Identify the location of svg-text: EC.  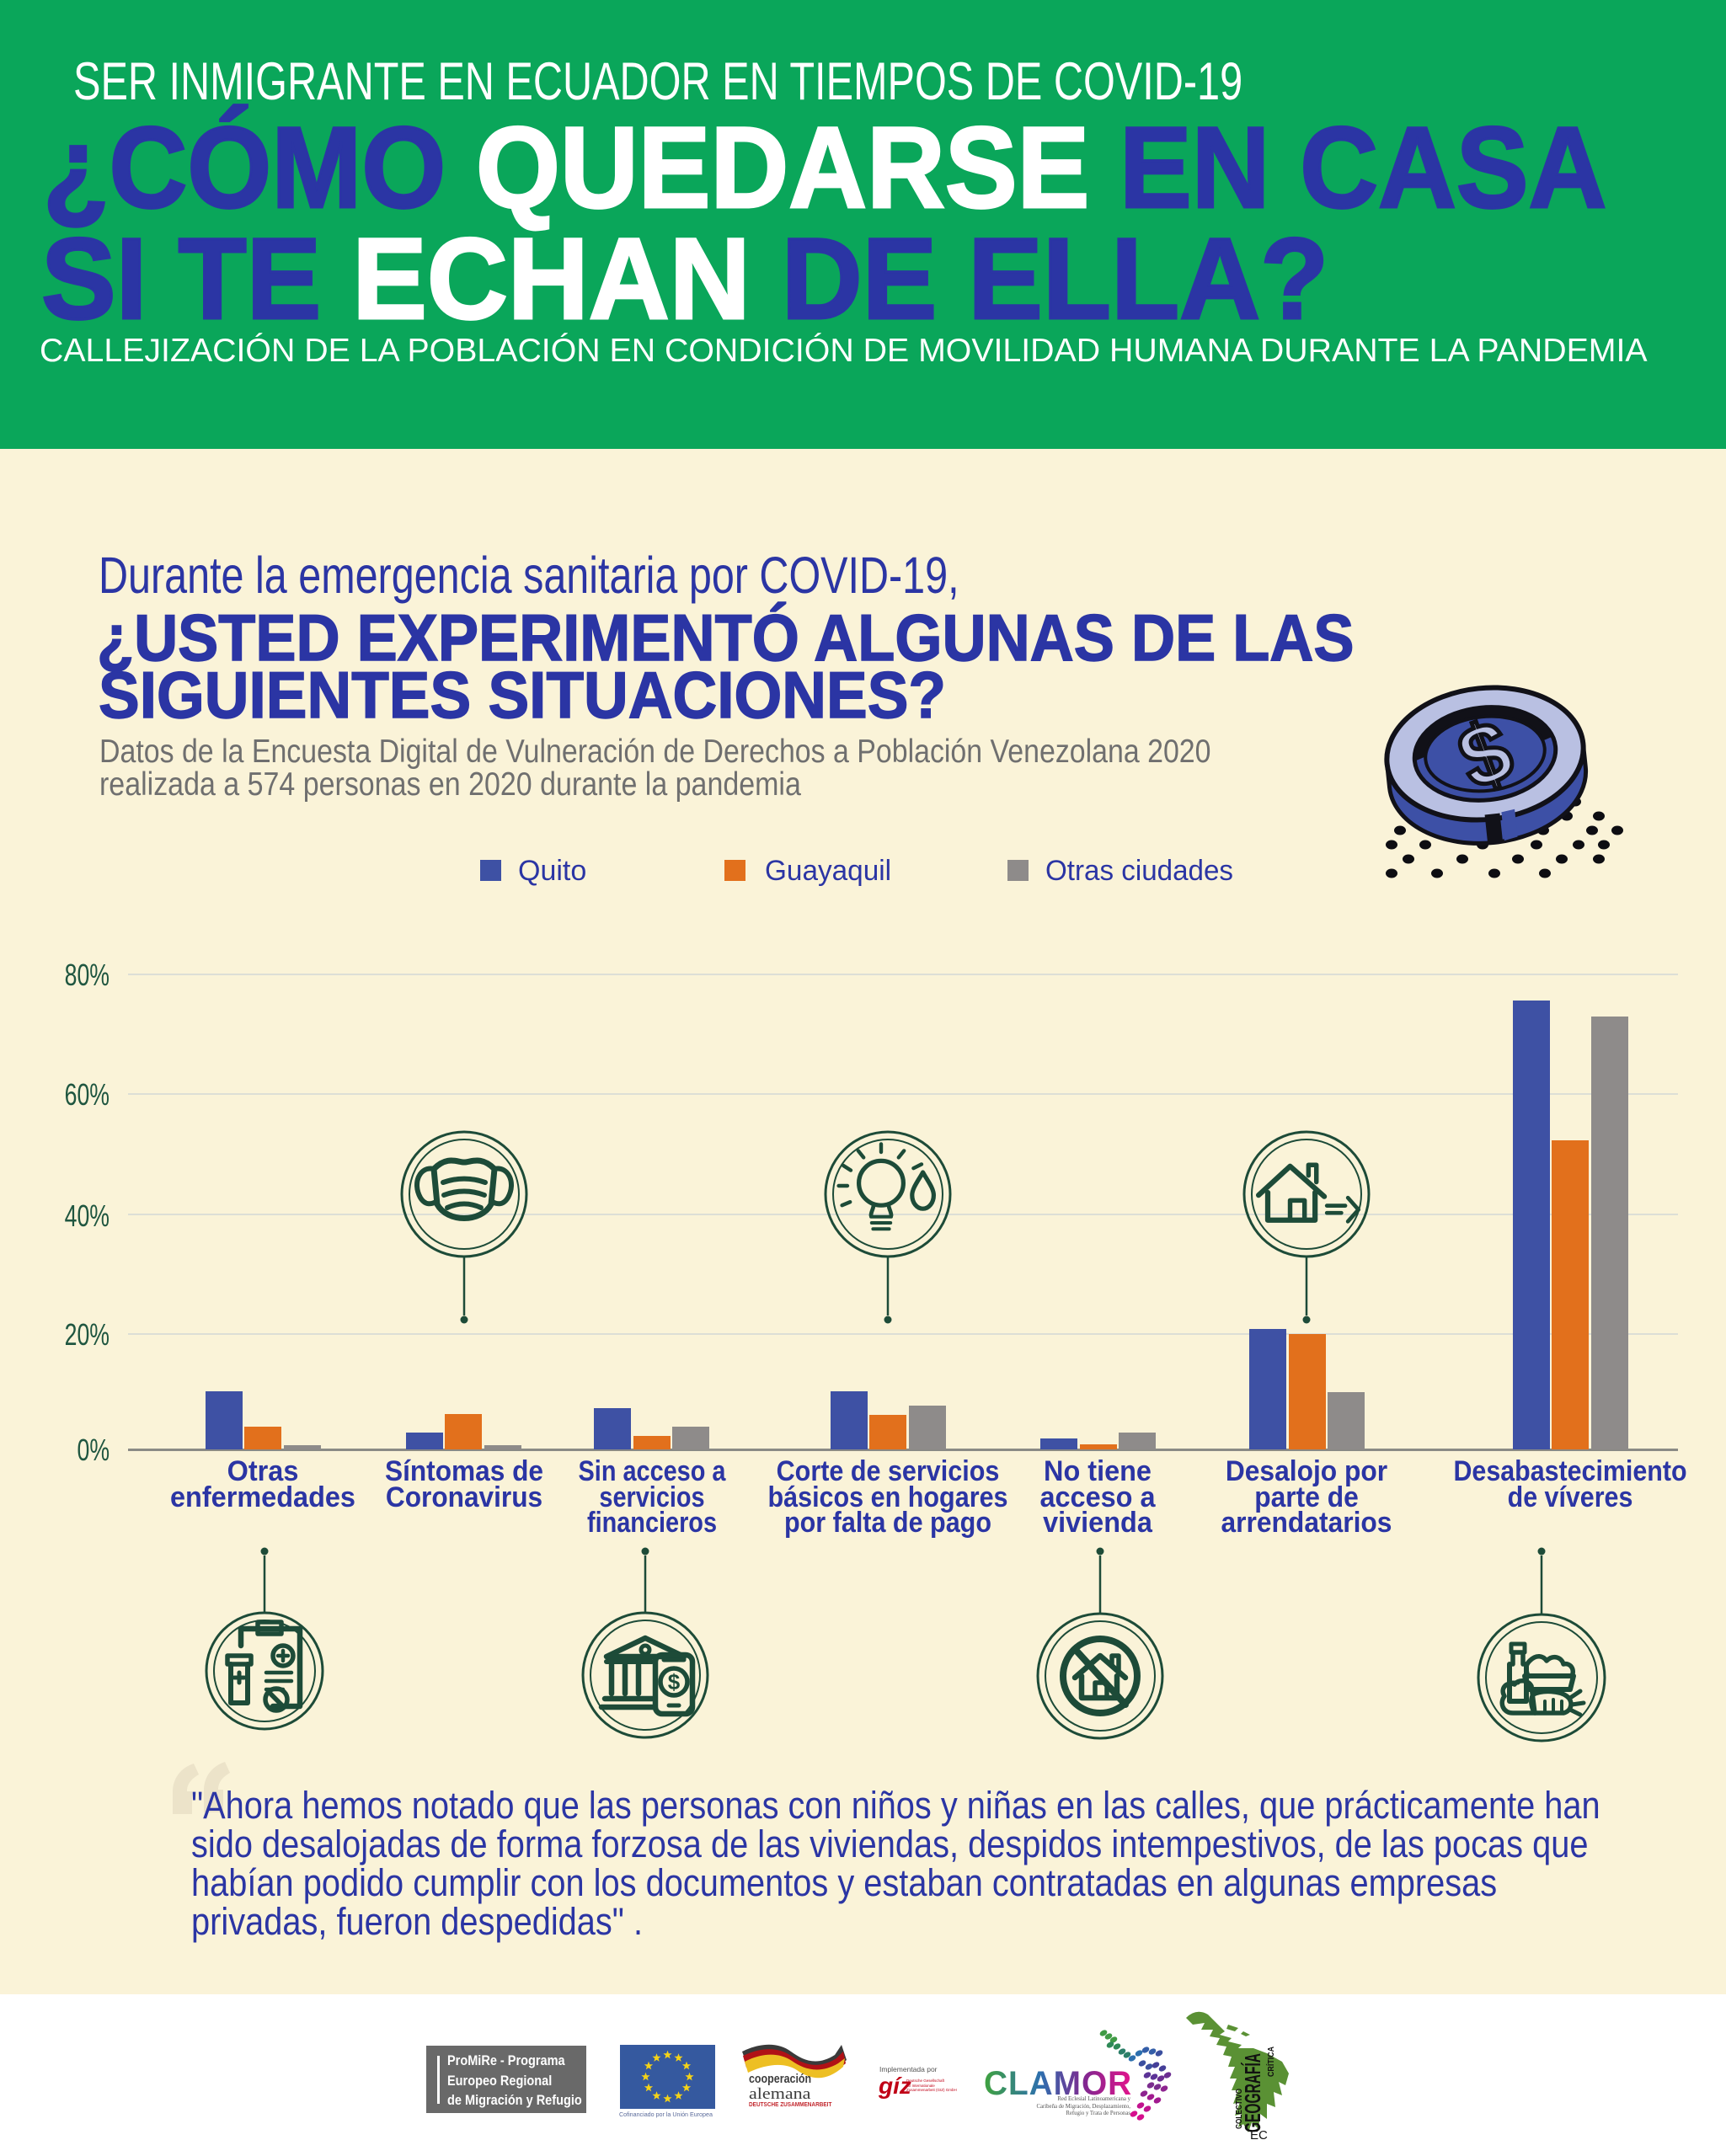
(1259, 2135).